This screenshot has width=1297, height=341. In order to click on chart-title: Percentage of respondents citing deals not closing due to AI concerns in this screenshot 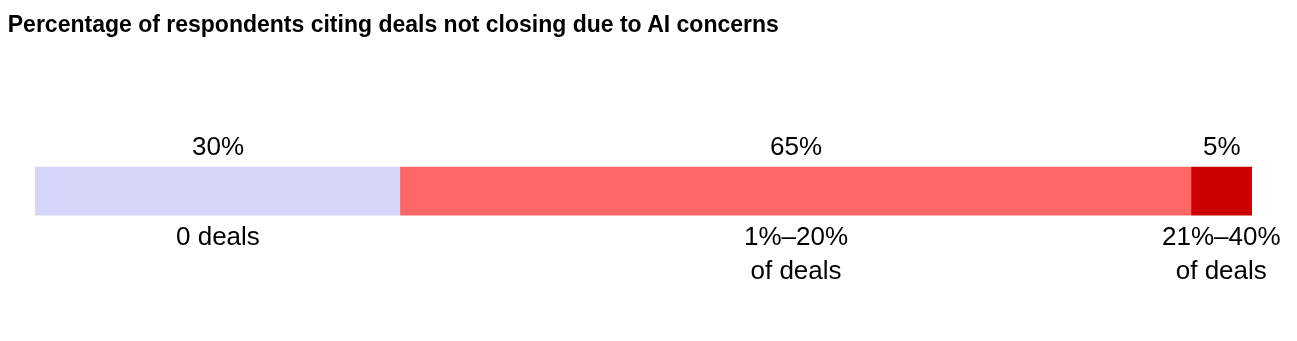, I will do `click(393, 23)`.